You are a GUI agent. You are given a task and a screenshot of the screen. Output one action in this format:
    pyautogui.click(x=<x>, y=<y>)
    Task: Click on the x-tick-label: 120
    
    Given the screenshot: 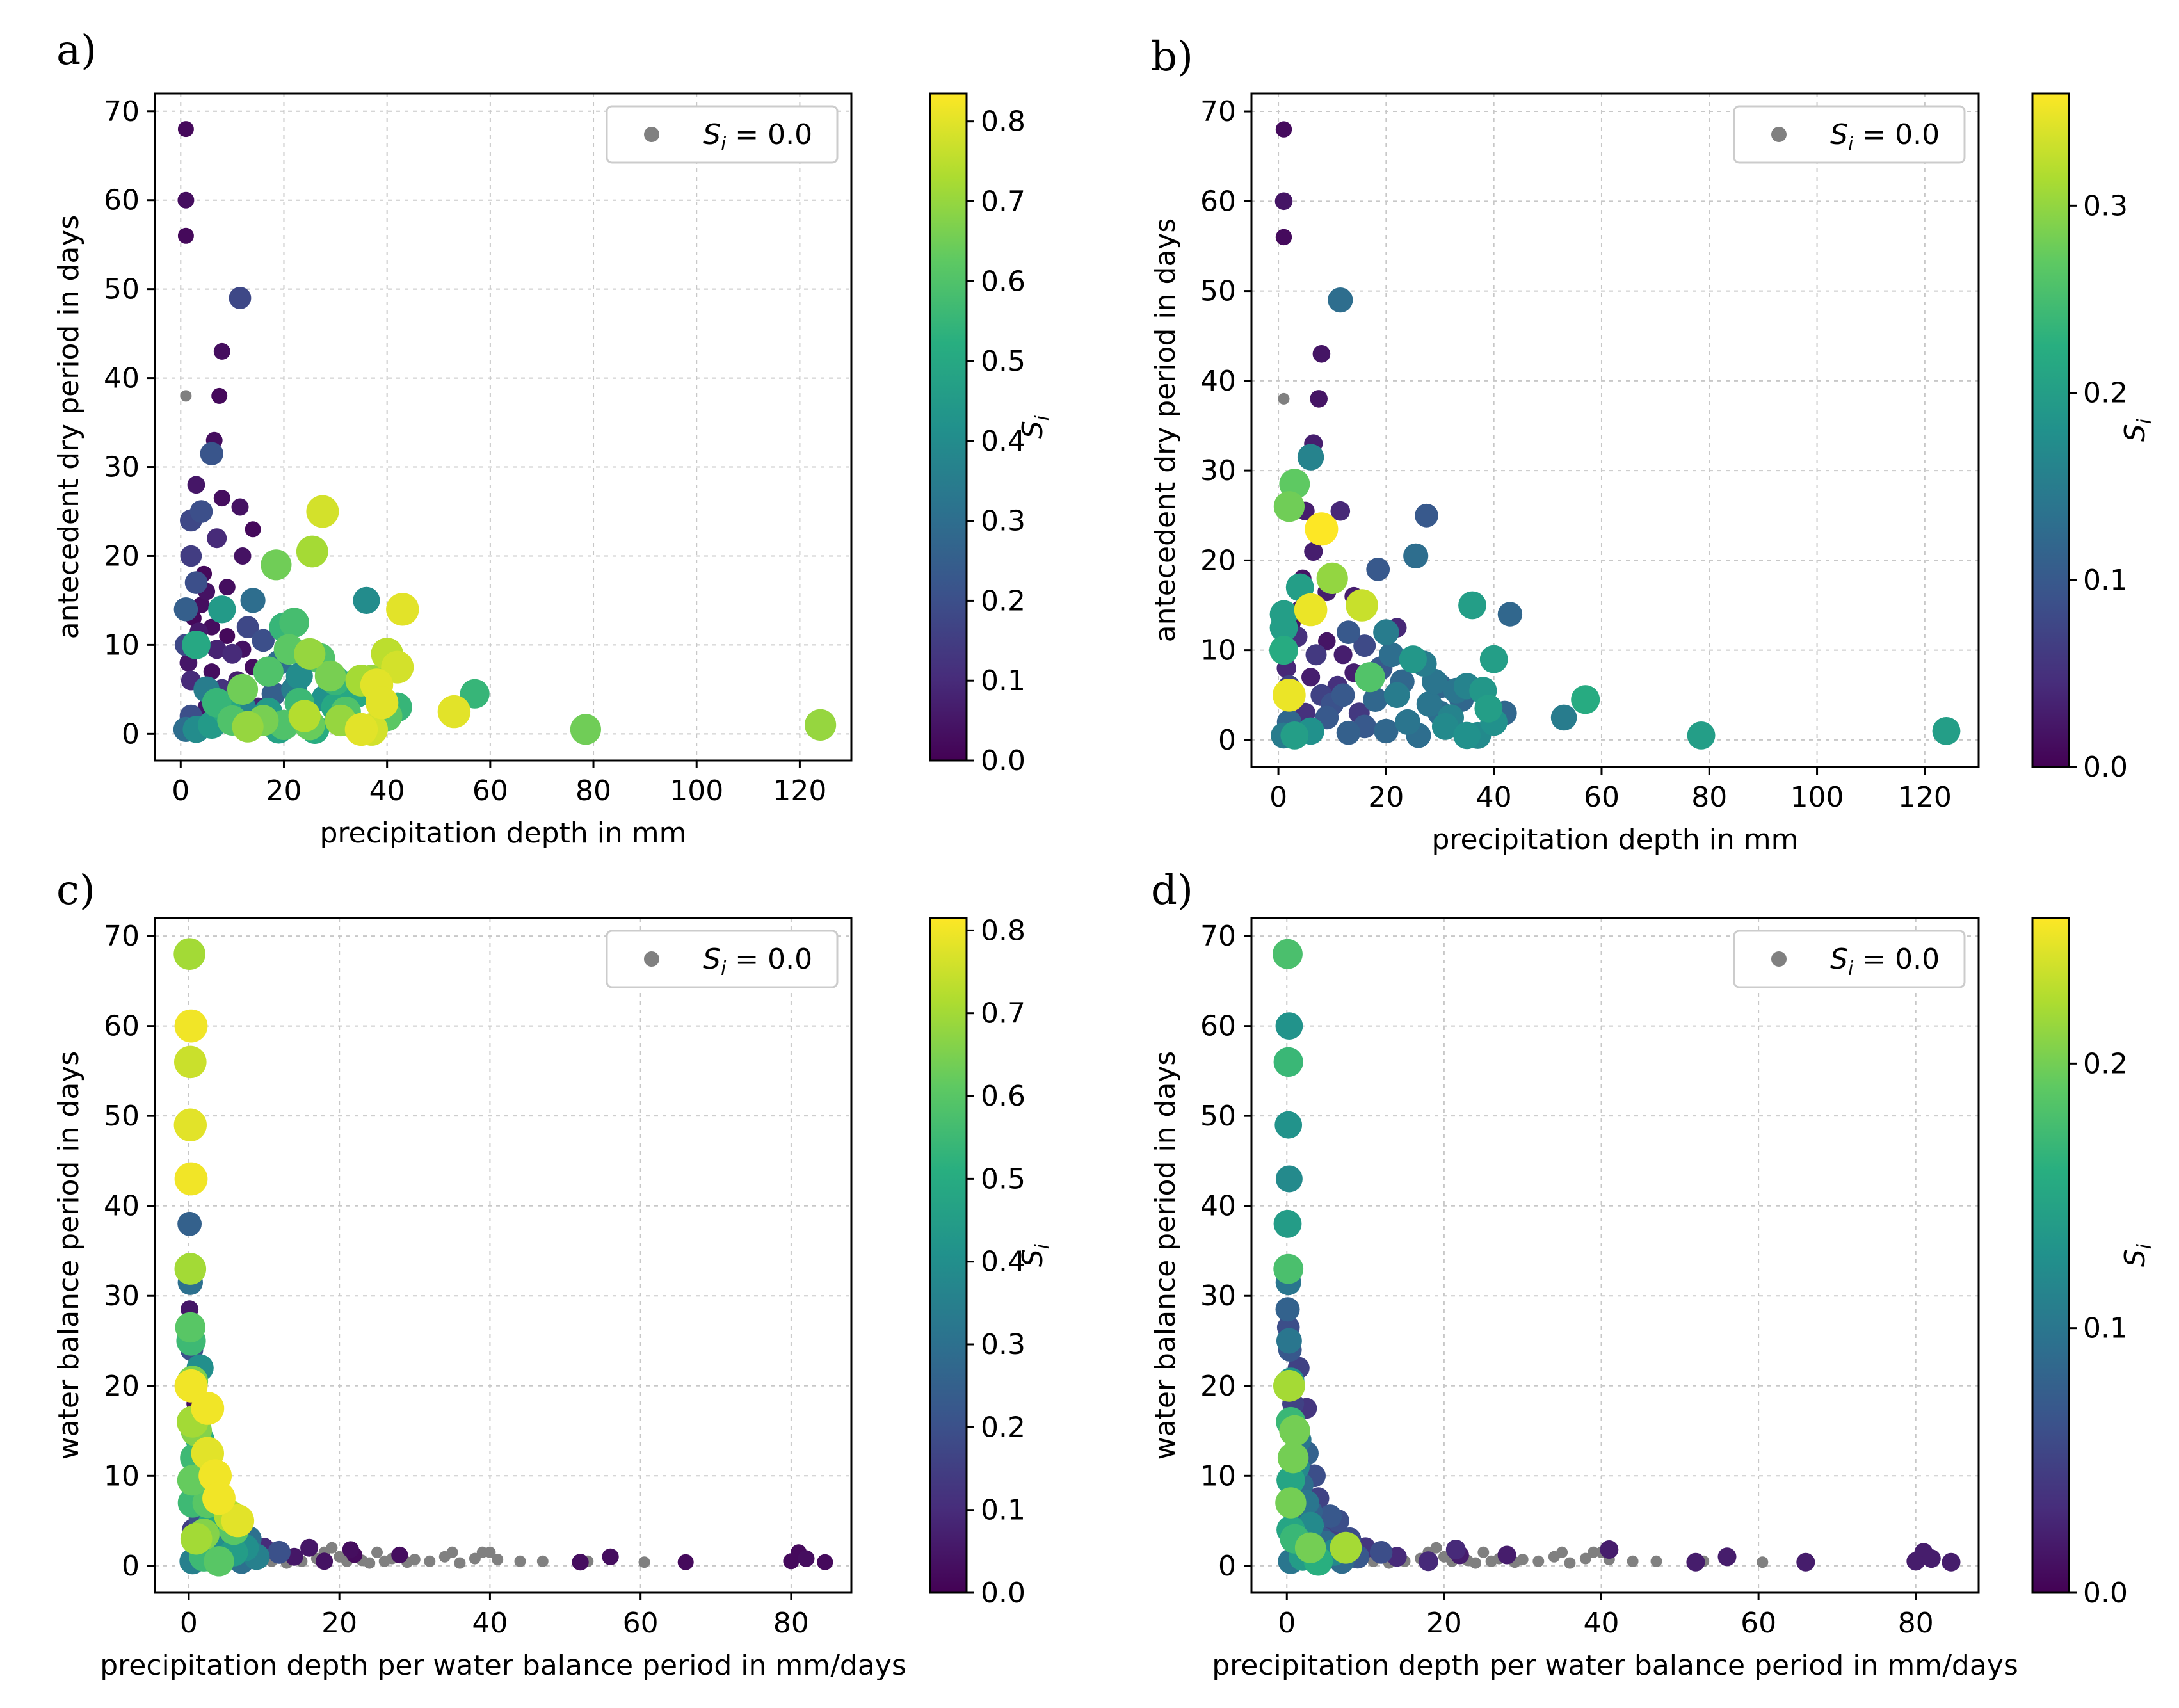 What is the action you would take?
    pyautogui.click(x=1925, y=797)
    